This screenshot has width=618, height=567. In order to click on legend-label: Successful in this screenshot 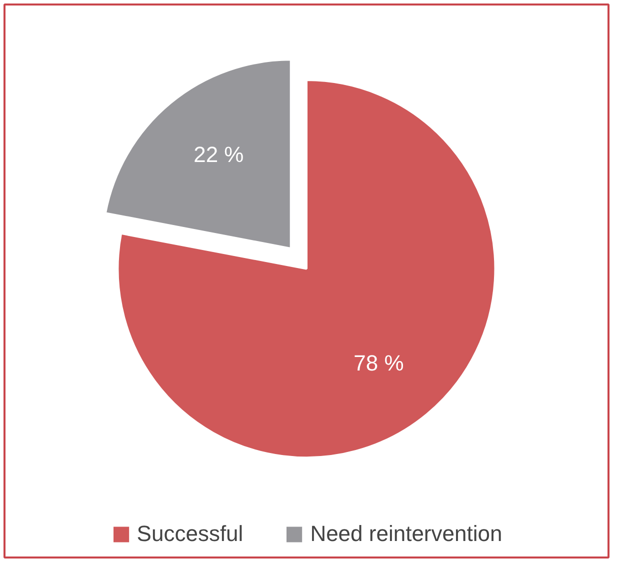, I will do `click(190, 534)`.